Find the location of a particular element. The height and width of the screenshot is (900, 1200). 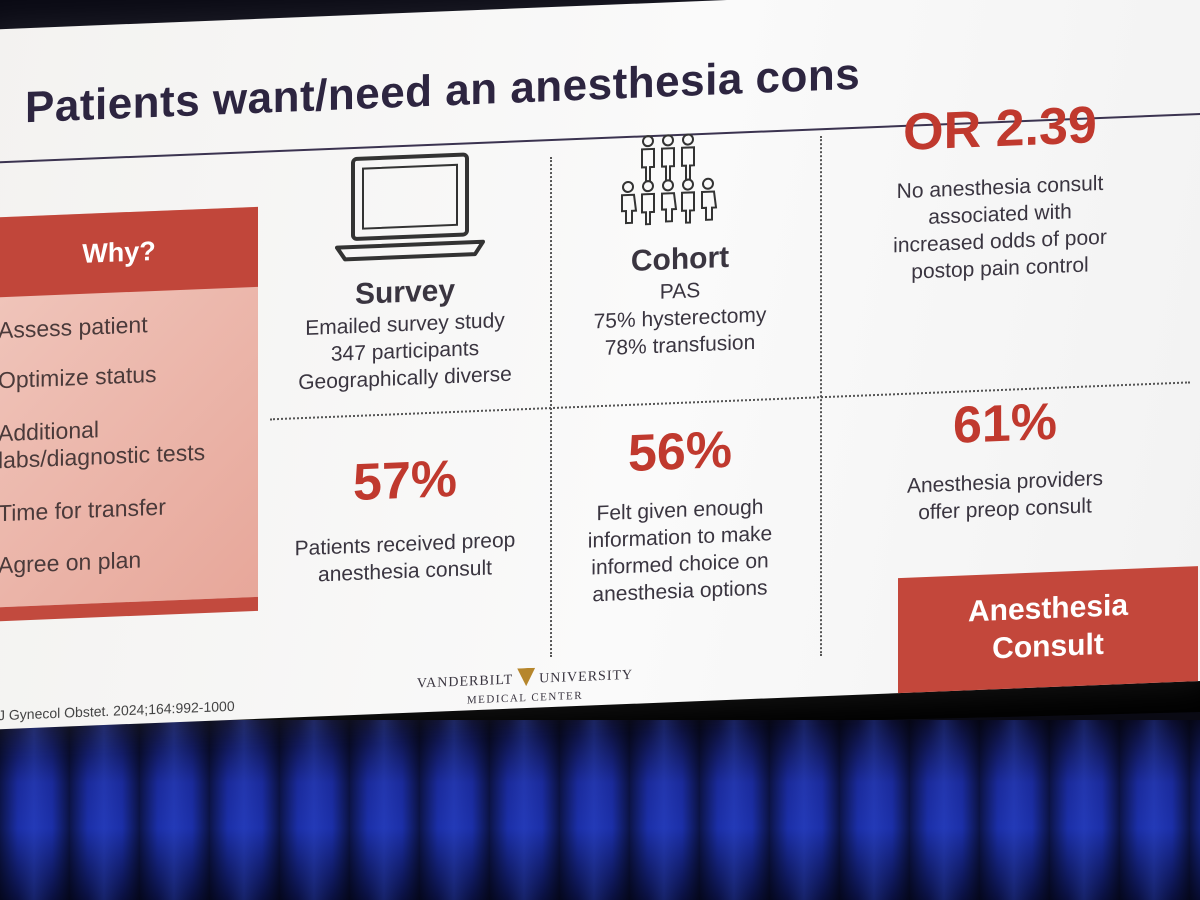

why-item: Additional is located at coordinates (50, 431).